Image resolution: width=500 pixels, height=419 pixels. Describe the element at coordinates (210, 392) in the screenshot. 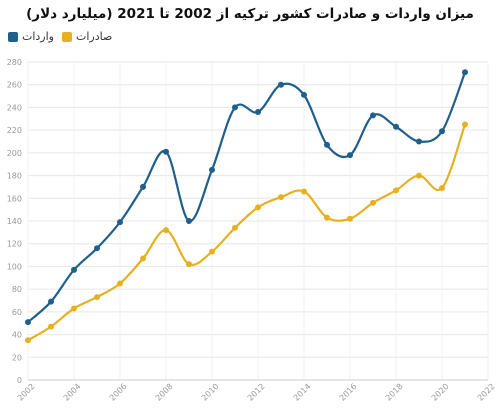

I see `x-tick-label: 2010` at that location.